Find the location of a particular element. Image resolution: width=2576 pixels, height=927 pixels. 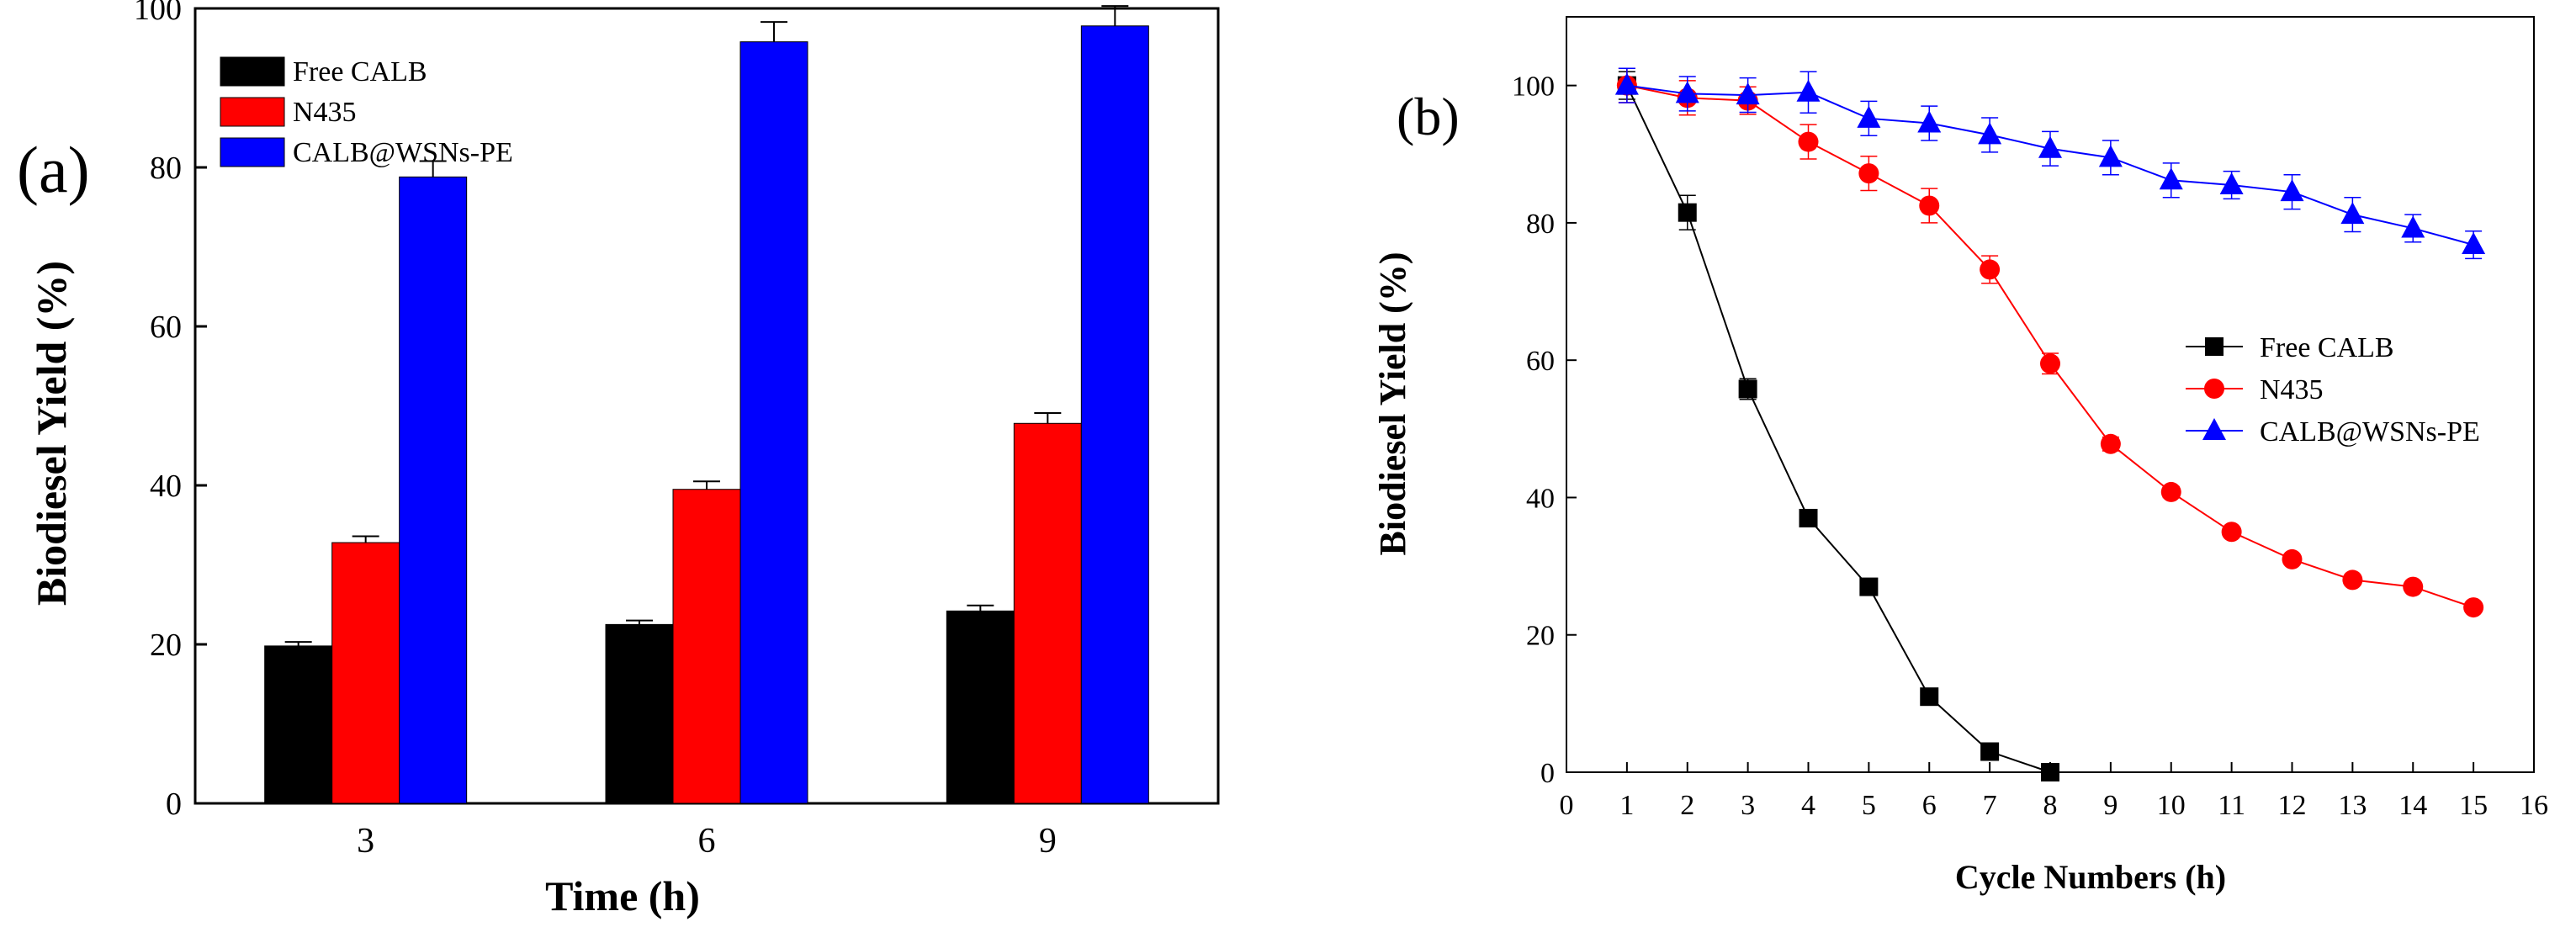

x-tick-label-b: 11 is located at coordinates (2231, 805).